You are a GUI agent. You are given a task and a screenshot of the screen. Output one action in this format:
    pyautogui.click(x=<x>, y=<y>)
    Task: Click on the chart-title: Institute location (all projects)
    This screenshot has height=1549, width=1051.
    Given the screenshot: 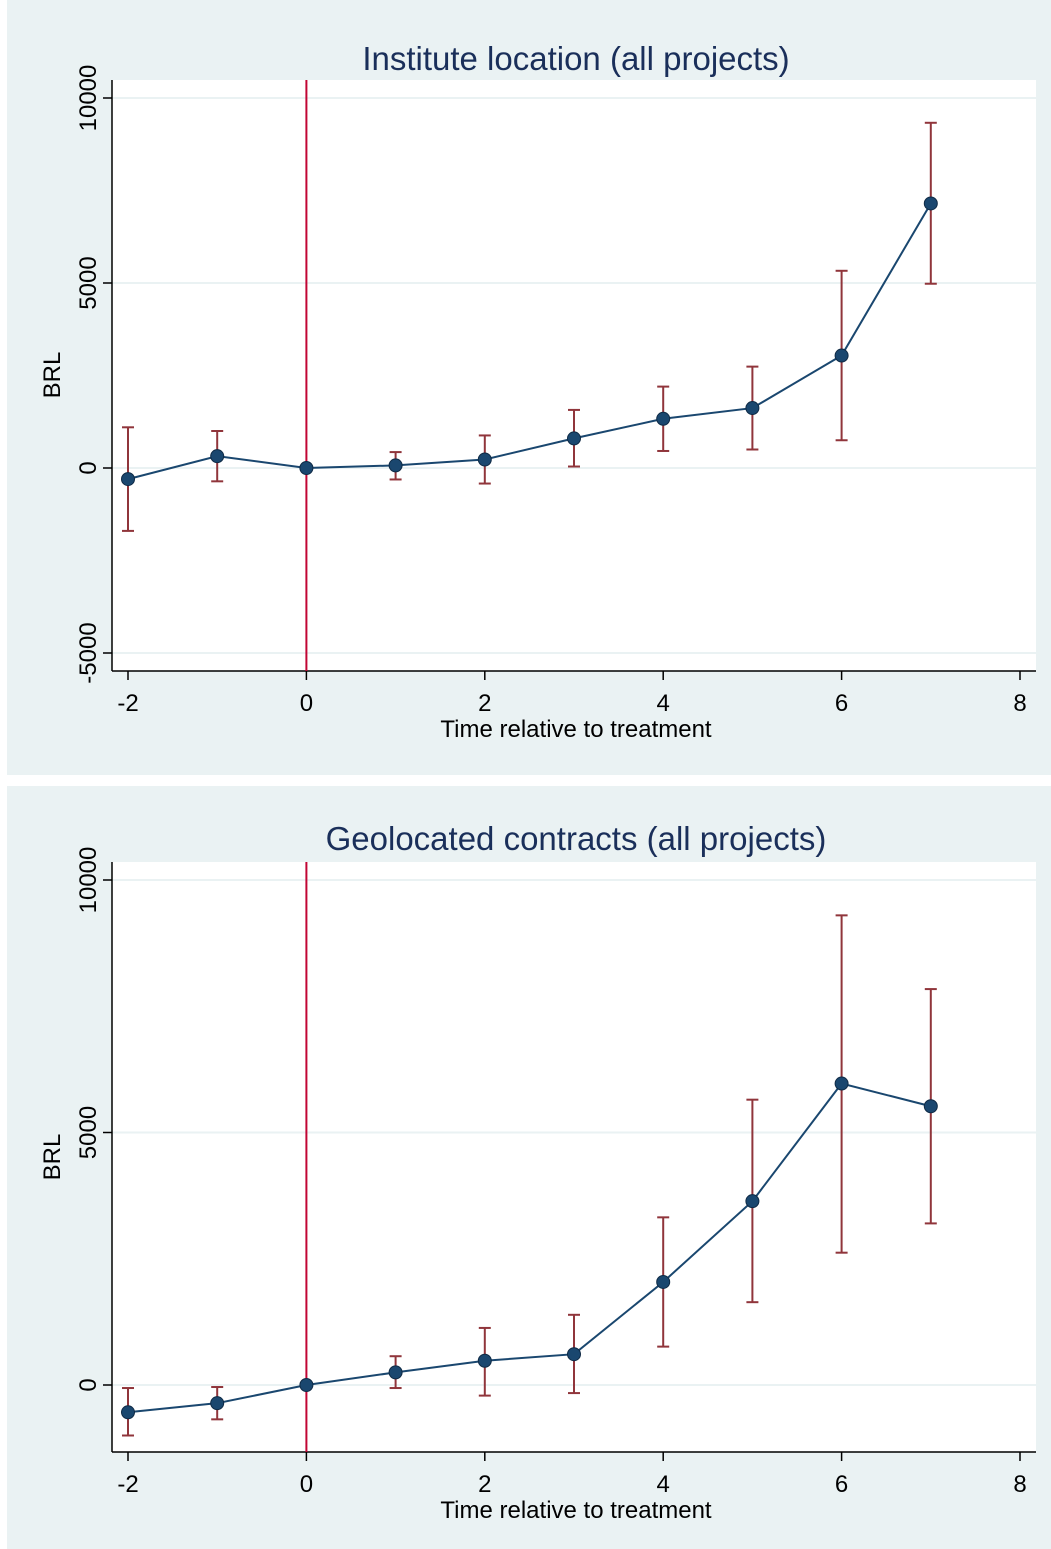 What is the action you would take?
    pyautogui.click(x=575, y=58)
    